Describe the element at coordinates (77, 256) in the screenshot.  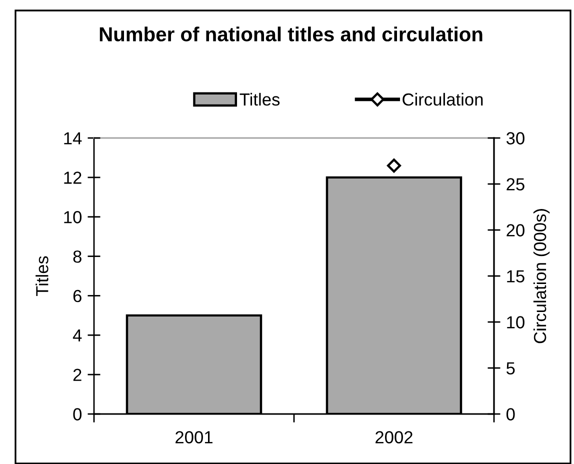
I see `y-tick-label: 8` at that location.